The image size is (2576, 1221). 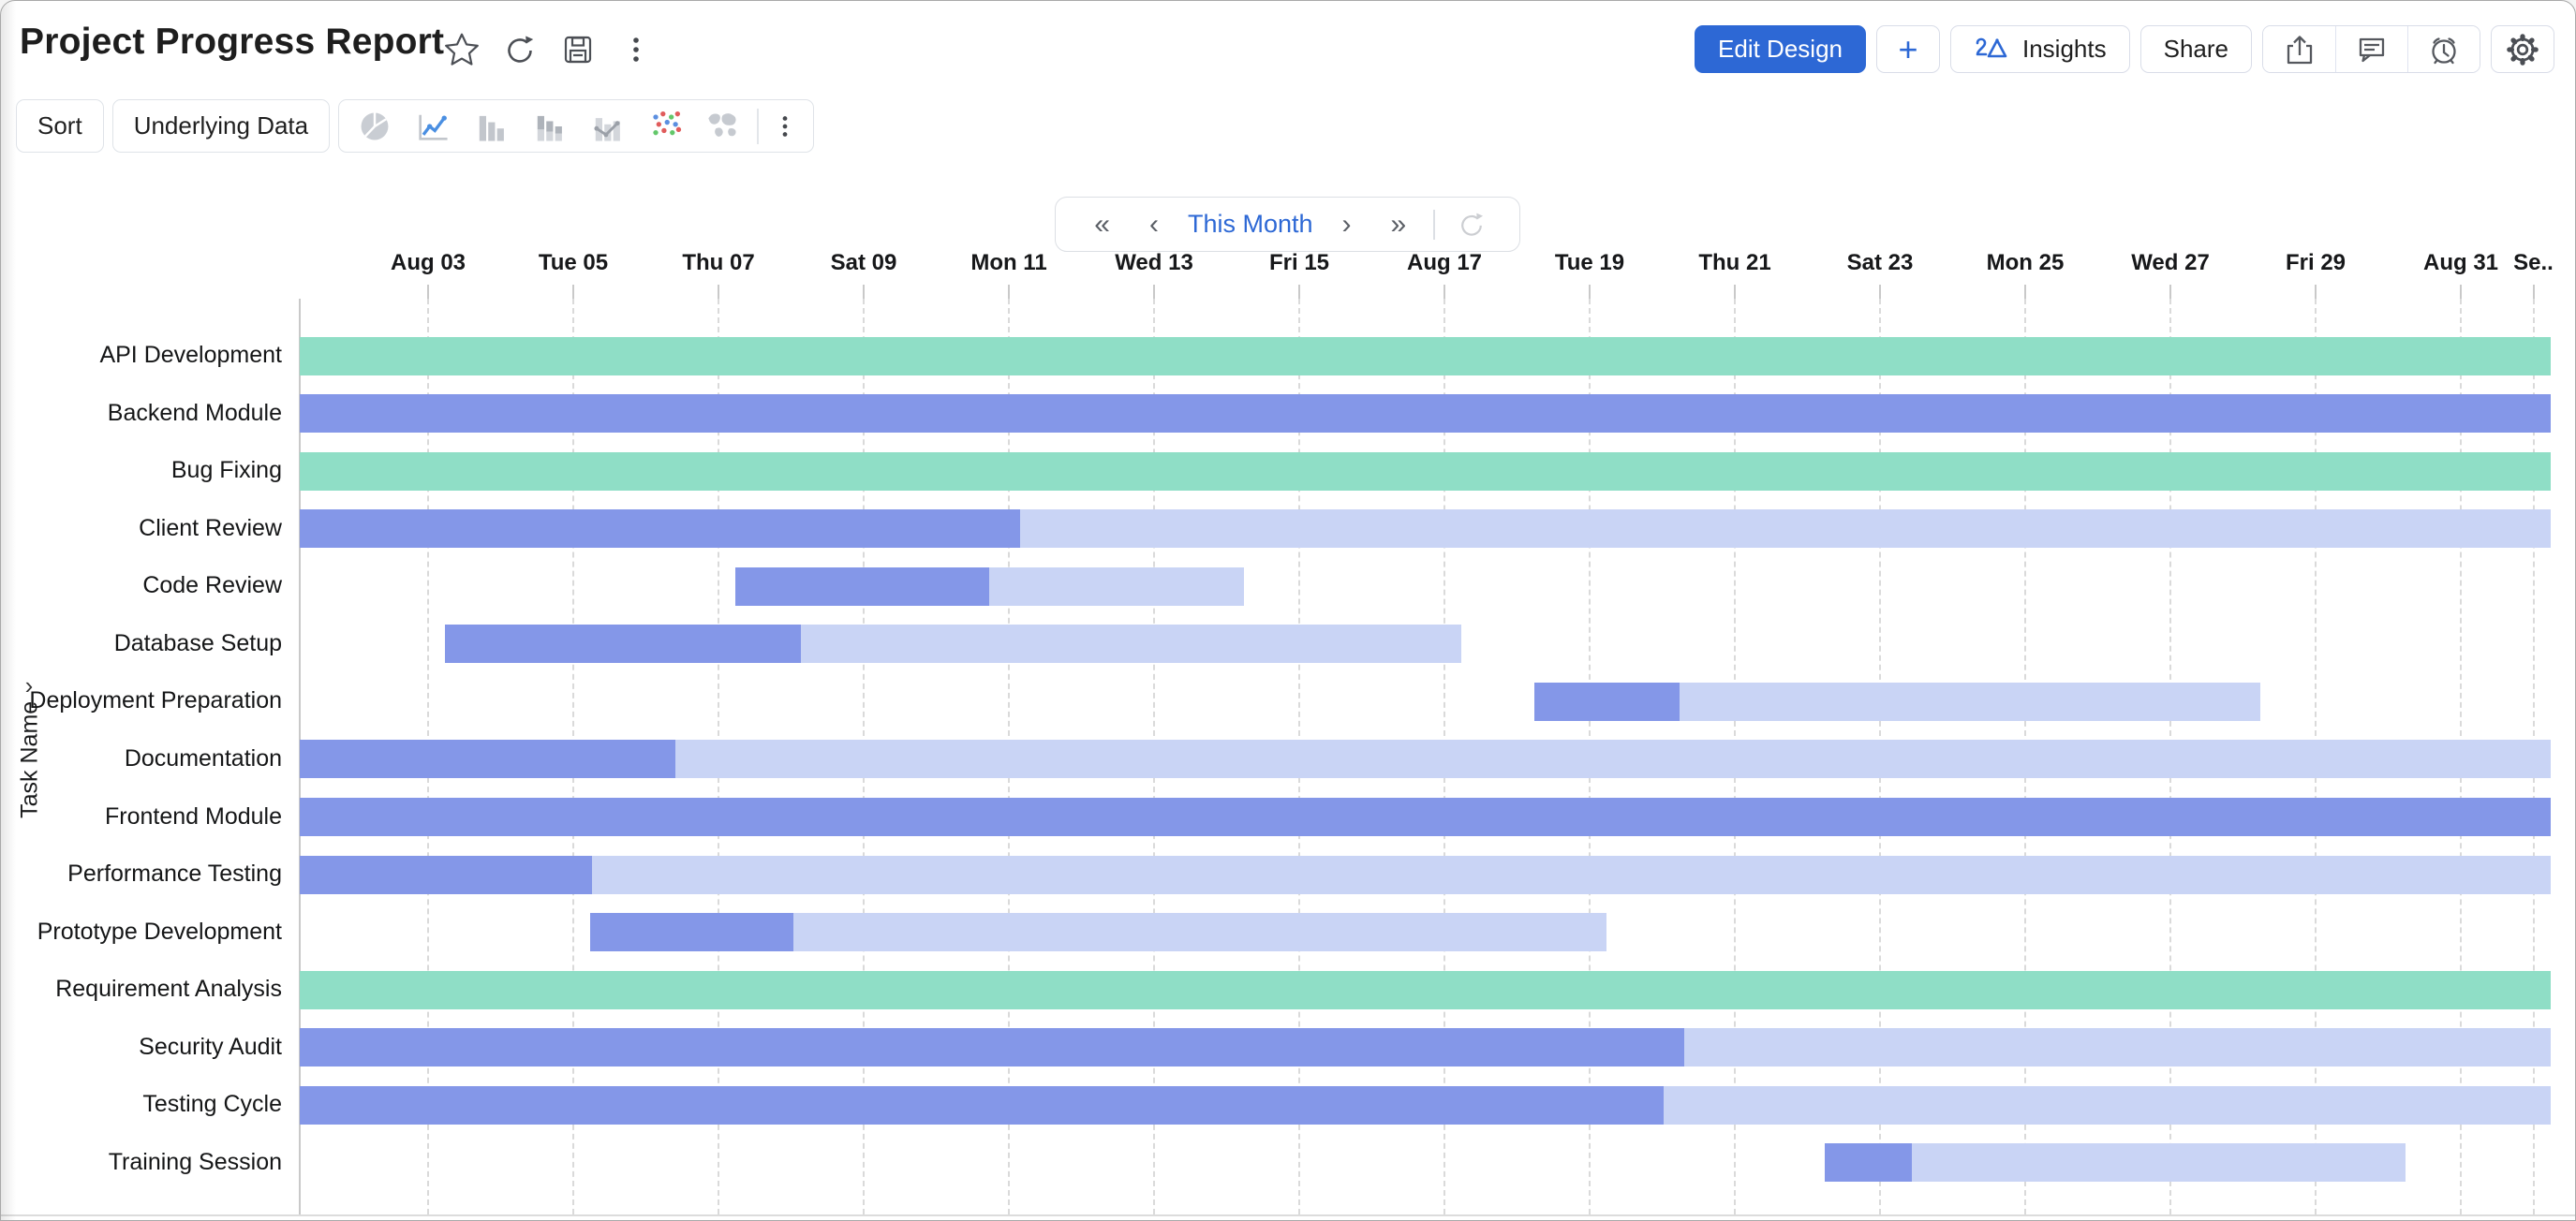 I want to click on bar-line-combo-icon, so click(x=607, y=126).